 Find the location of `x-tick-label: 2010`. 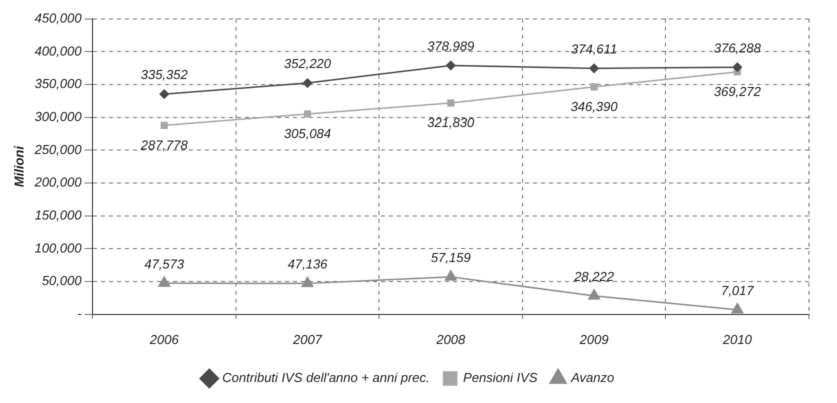

x-tick-label: 2010 is located at coordinates (737, 339).